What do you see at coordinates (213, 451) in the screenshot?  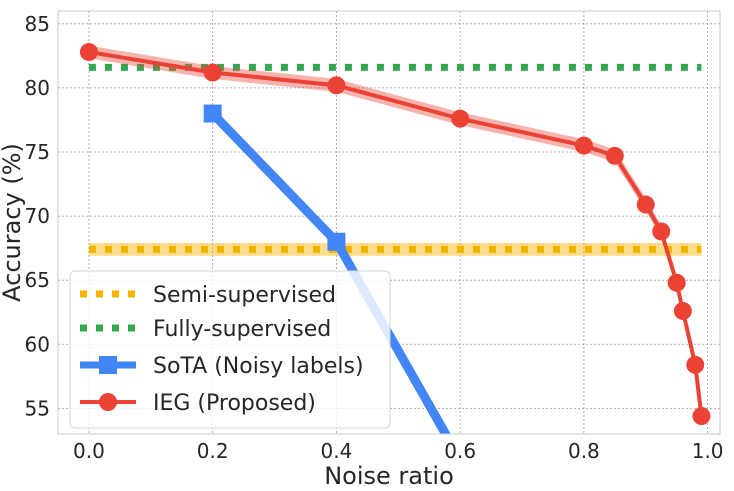 I see `x-tick-label: 0.2` at bounding box center [213, 451].